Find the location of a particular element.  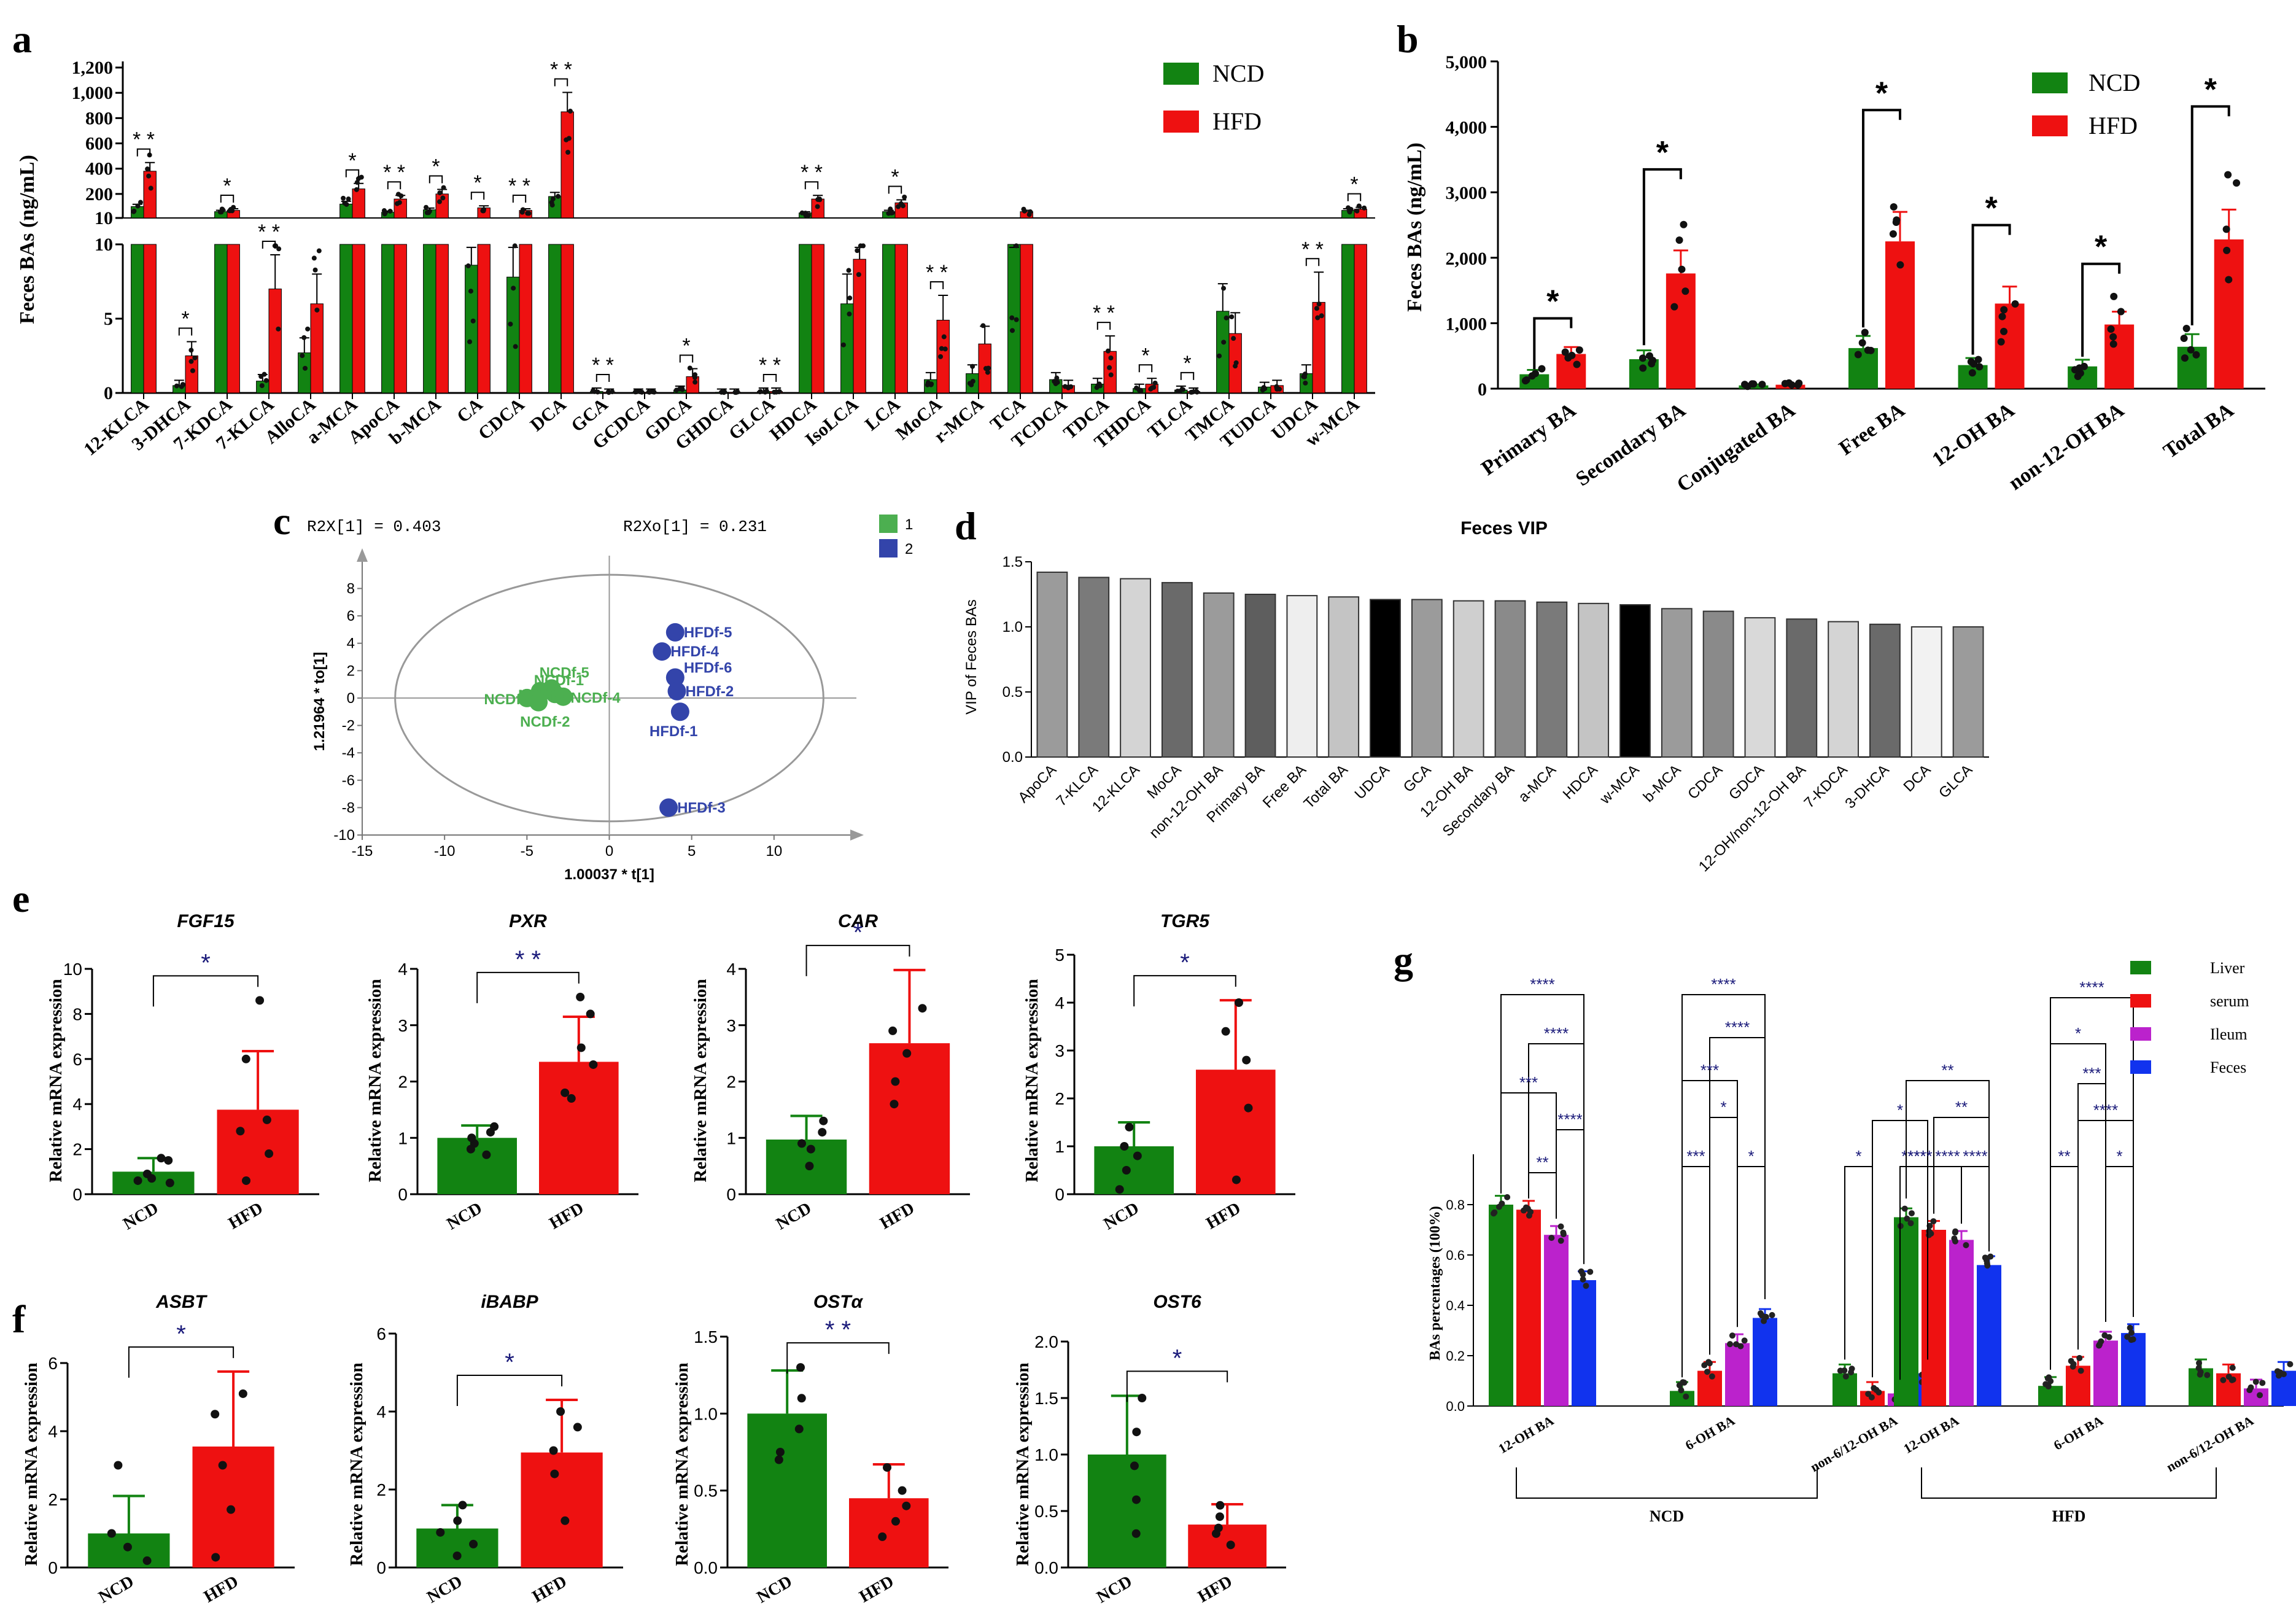

e3-ytick-label: 0 is located at coordinates (731, 1194).